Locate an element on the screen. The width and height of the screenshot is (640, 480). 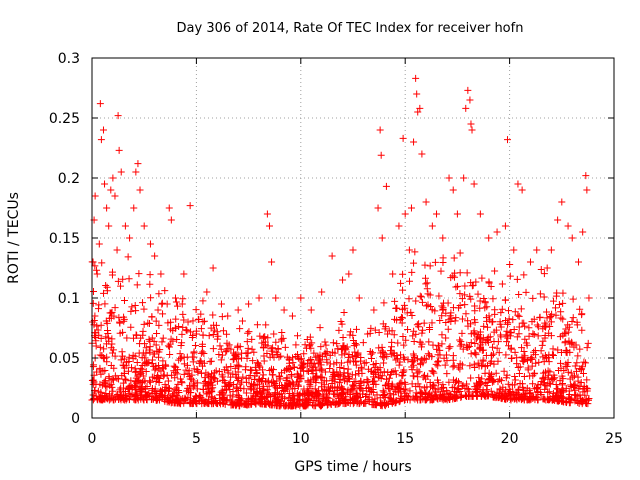
x-tick-label: 0 is located at coordinates (92, 439).